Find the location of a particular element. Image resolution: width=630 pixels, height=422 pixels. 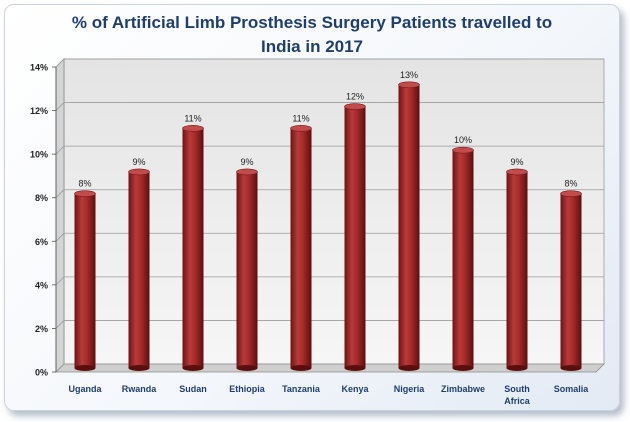

y-tick-label: 10% is located at coordinates (39, 155).